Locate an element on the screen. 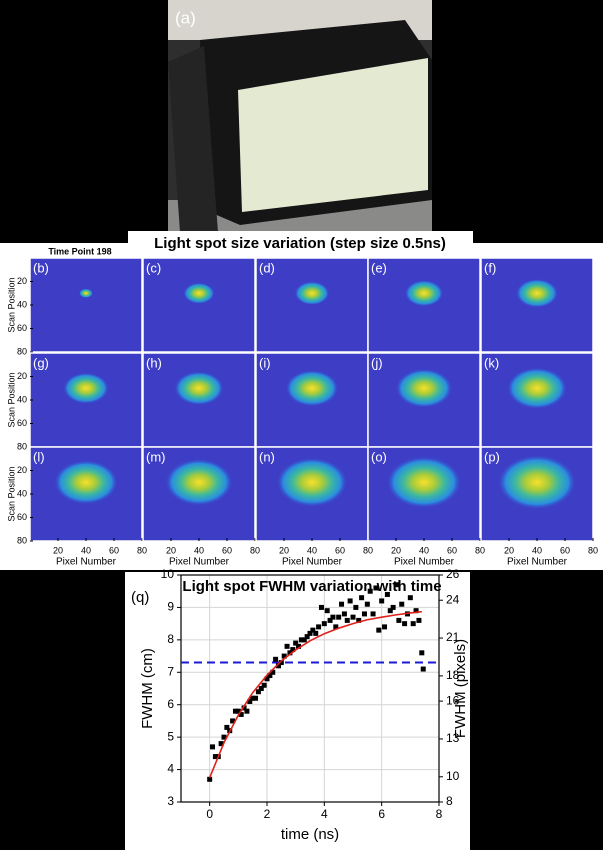 The height and width of the screenshot is (850, 603). heatmap-panel: (n) is located at coordinates (312, 494).